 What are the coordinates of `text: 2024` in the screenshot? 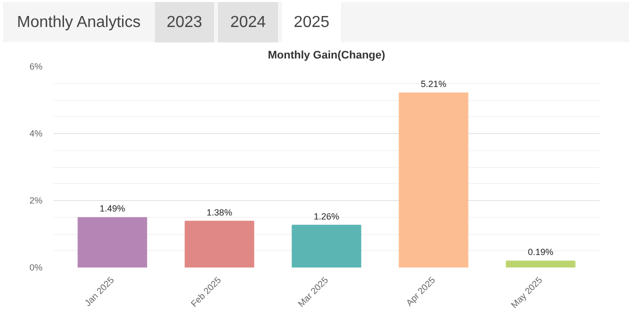 It's located at (248, 23).